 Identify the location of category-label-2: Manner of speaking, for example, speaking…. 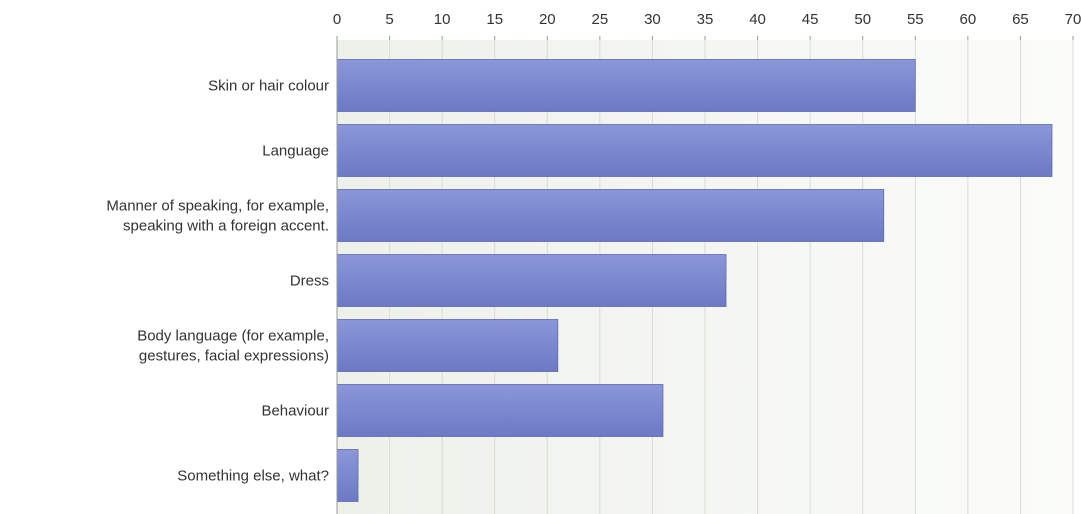
(217, 216).